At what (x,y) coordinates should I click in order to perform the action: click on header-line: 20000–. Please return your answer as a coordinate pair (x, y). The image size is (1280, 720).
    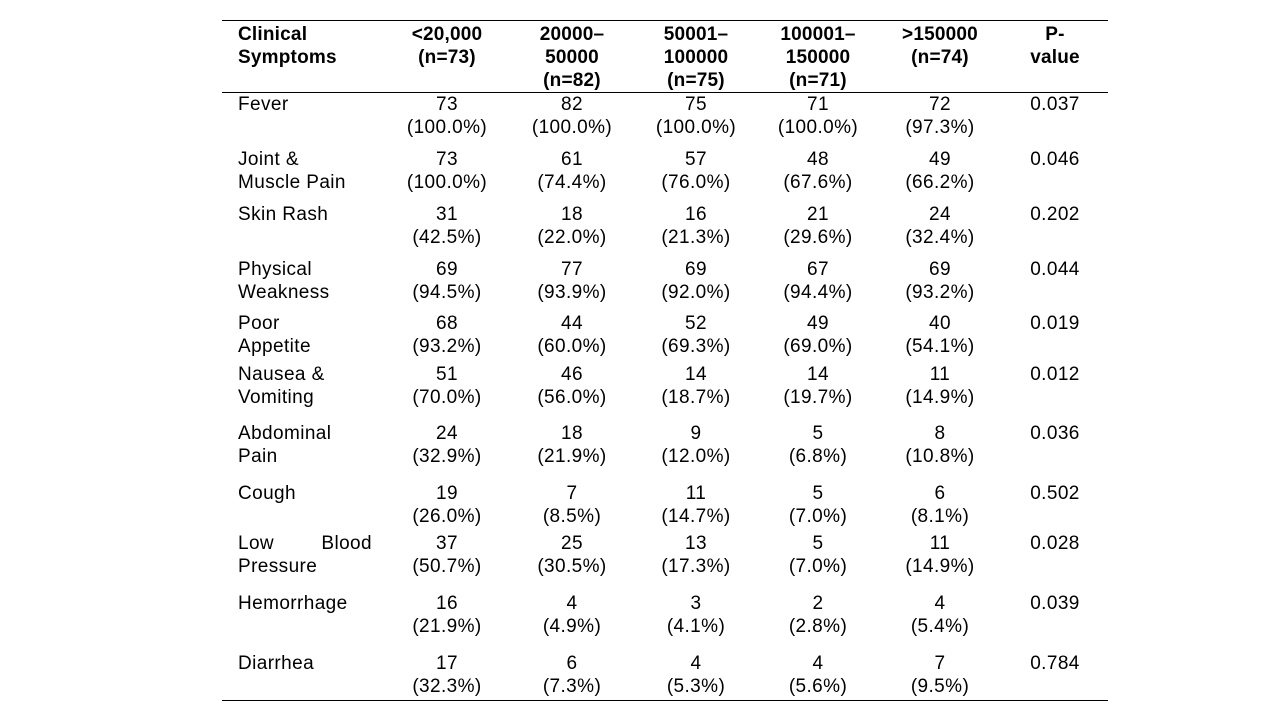
    Looking at the image, I should click on (572, 34).